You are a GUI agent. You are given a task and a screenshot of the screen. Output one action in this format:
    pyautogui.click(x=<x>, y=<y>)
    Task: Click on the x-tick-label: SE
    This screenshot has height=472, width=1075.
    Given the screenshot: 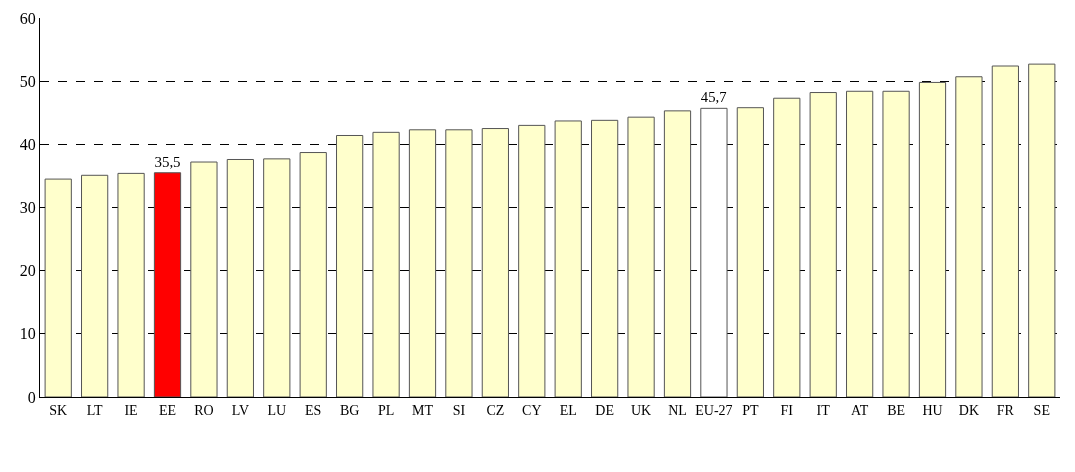 What is the action you would take?
    pyautogui.click(x=1041, y=410)
    